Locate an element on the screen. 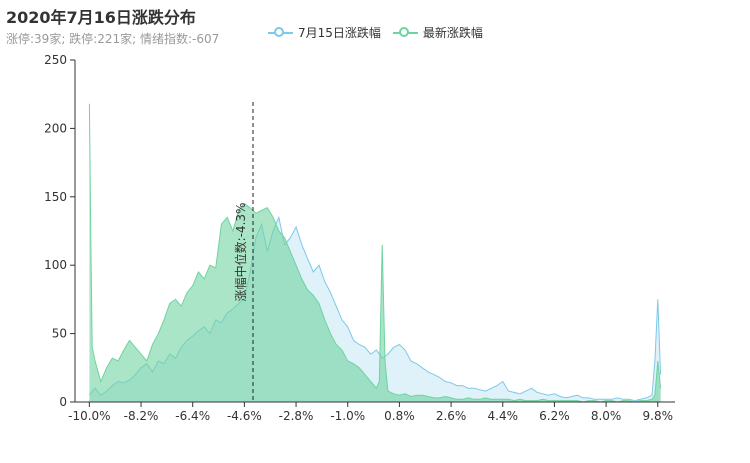 The width and height of the screenshot is (750, 463). x-tick-label-3: -4.6% is located at coordinates (244, 416).